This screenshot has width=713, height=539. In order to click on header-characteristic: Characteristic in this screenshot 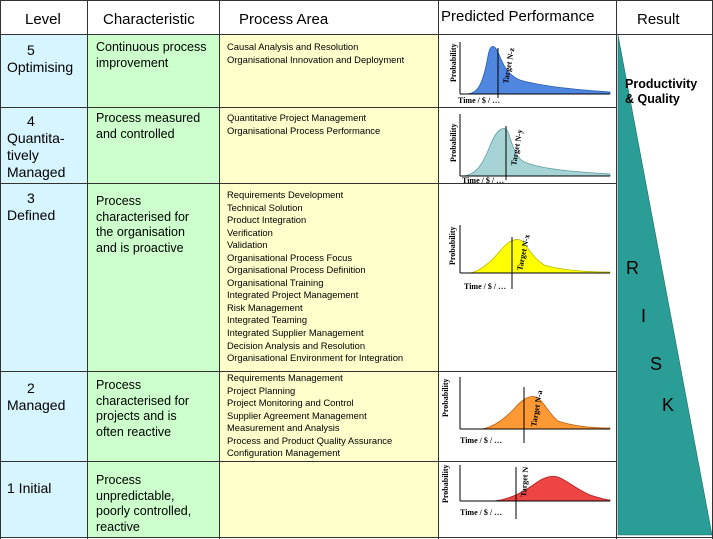, I will do `click(149, 19)`.